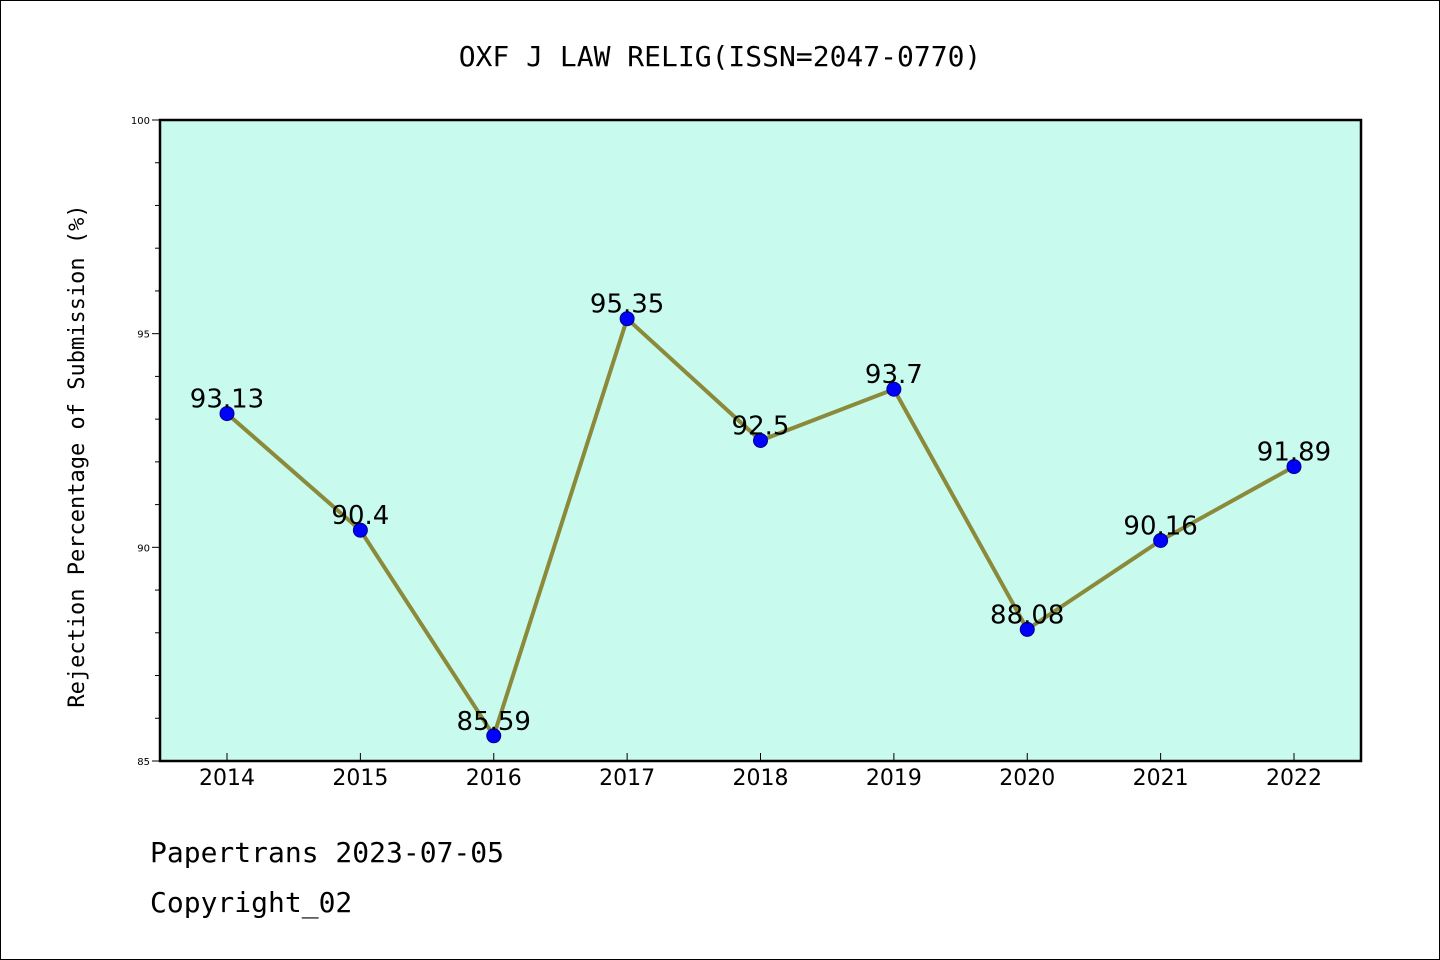 Image resolution: width=1440 pixels, height=960 pixels. I want to click on y-axis: 85 90 95 100, so click(145, 442).